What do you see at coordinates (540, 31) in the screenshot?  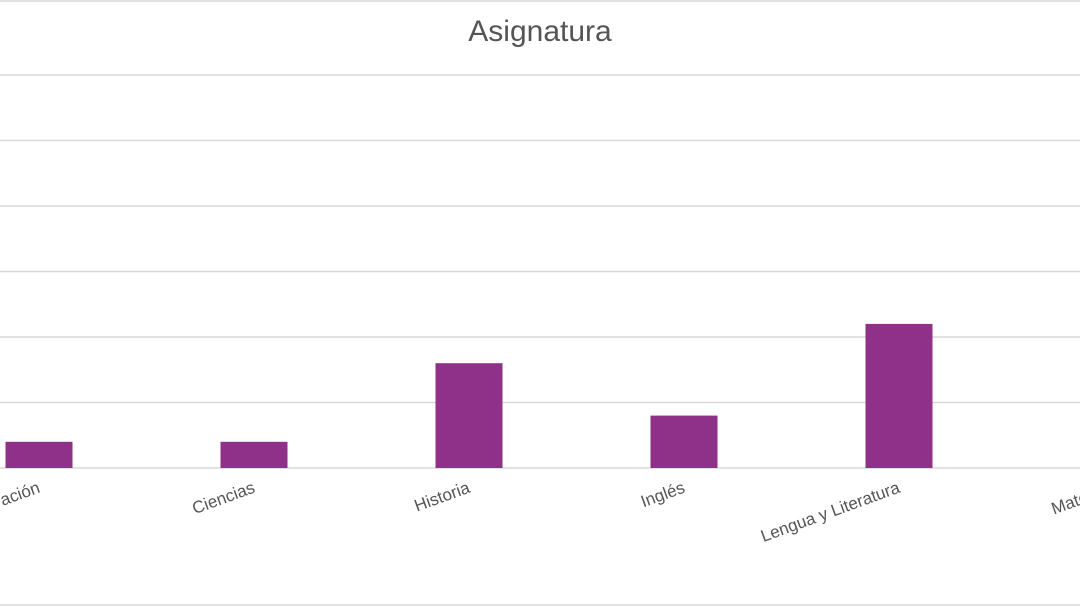 I see `chart-title: Asignatura` at bounding box center [540, 31].